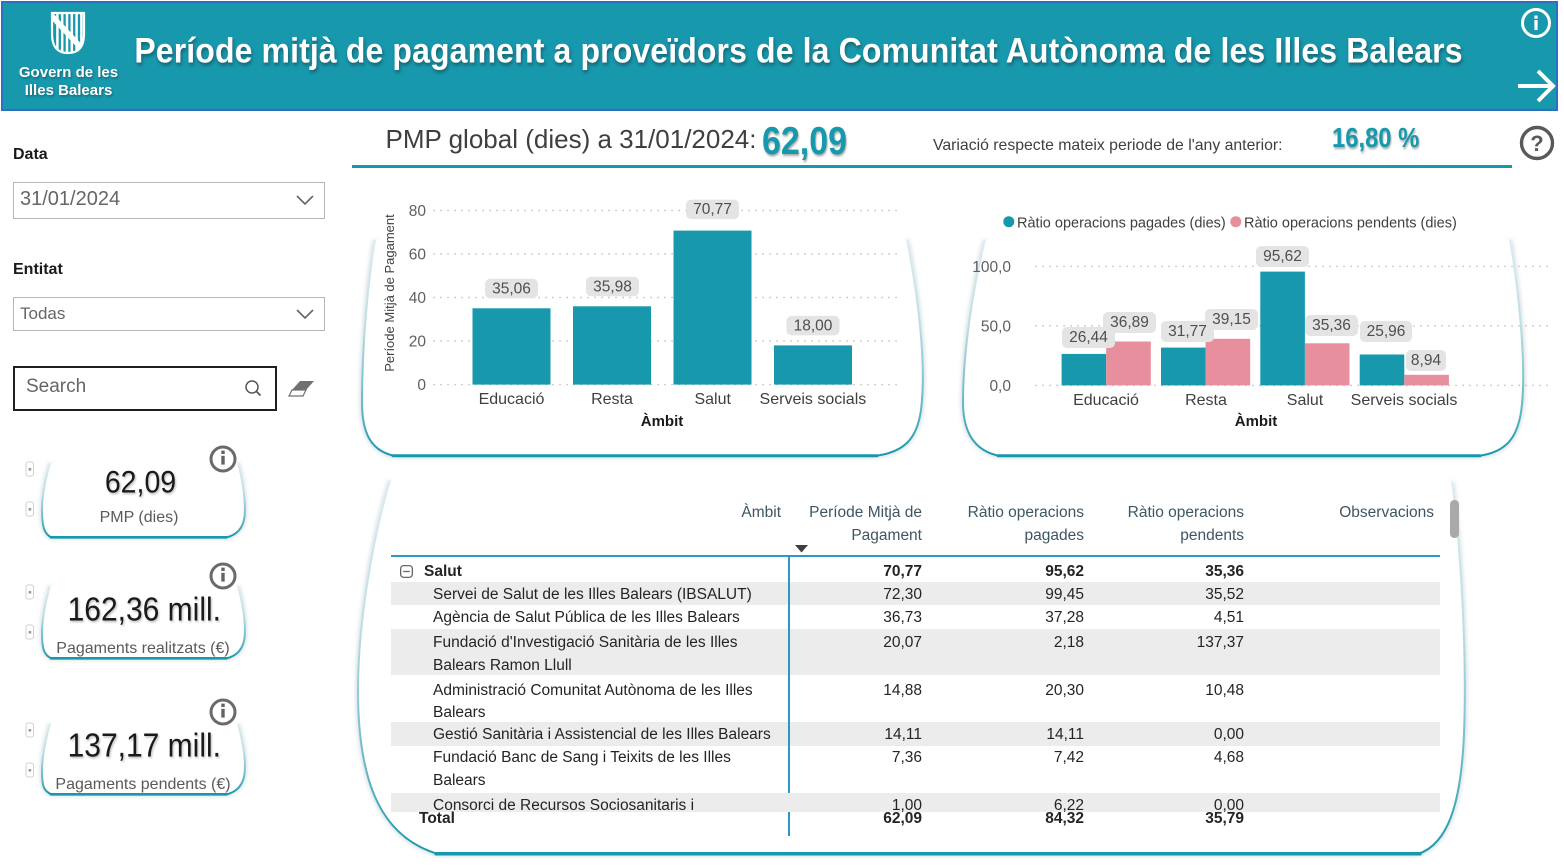  Describe the element at coordinates (1129, 322) in the screenshot. I see `svg-text: 36,89` at that location.